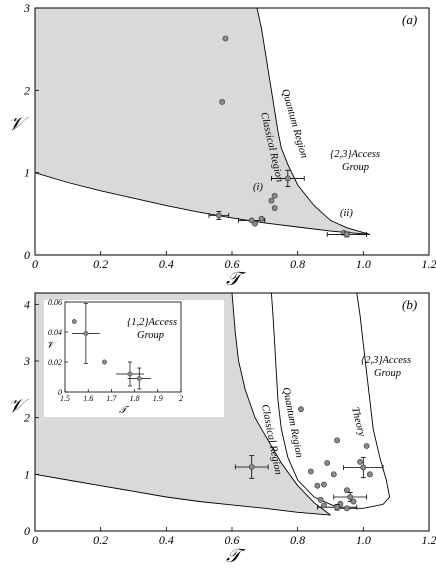 This screenshot has width=436, height=576. I want to click on panel-b-group-line2: Group, so click(387, 373).